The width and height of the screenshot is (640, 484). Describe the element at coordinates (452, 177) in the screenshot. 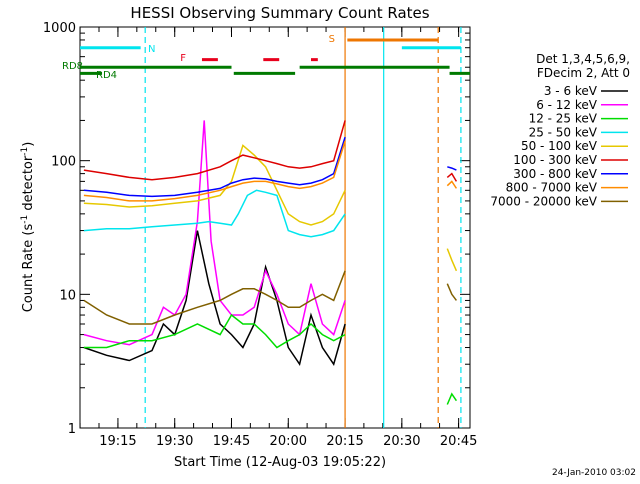

I see `series-line-100-300-kev-late` at that location.